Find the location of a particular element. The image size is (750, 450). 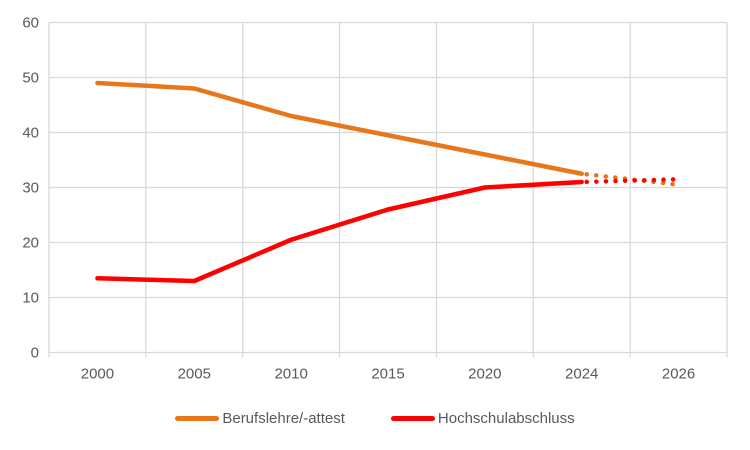

legend-item-hochschulabschluss: Hochschulabschluss is located at coordinates (482, 418).